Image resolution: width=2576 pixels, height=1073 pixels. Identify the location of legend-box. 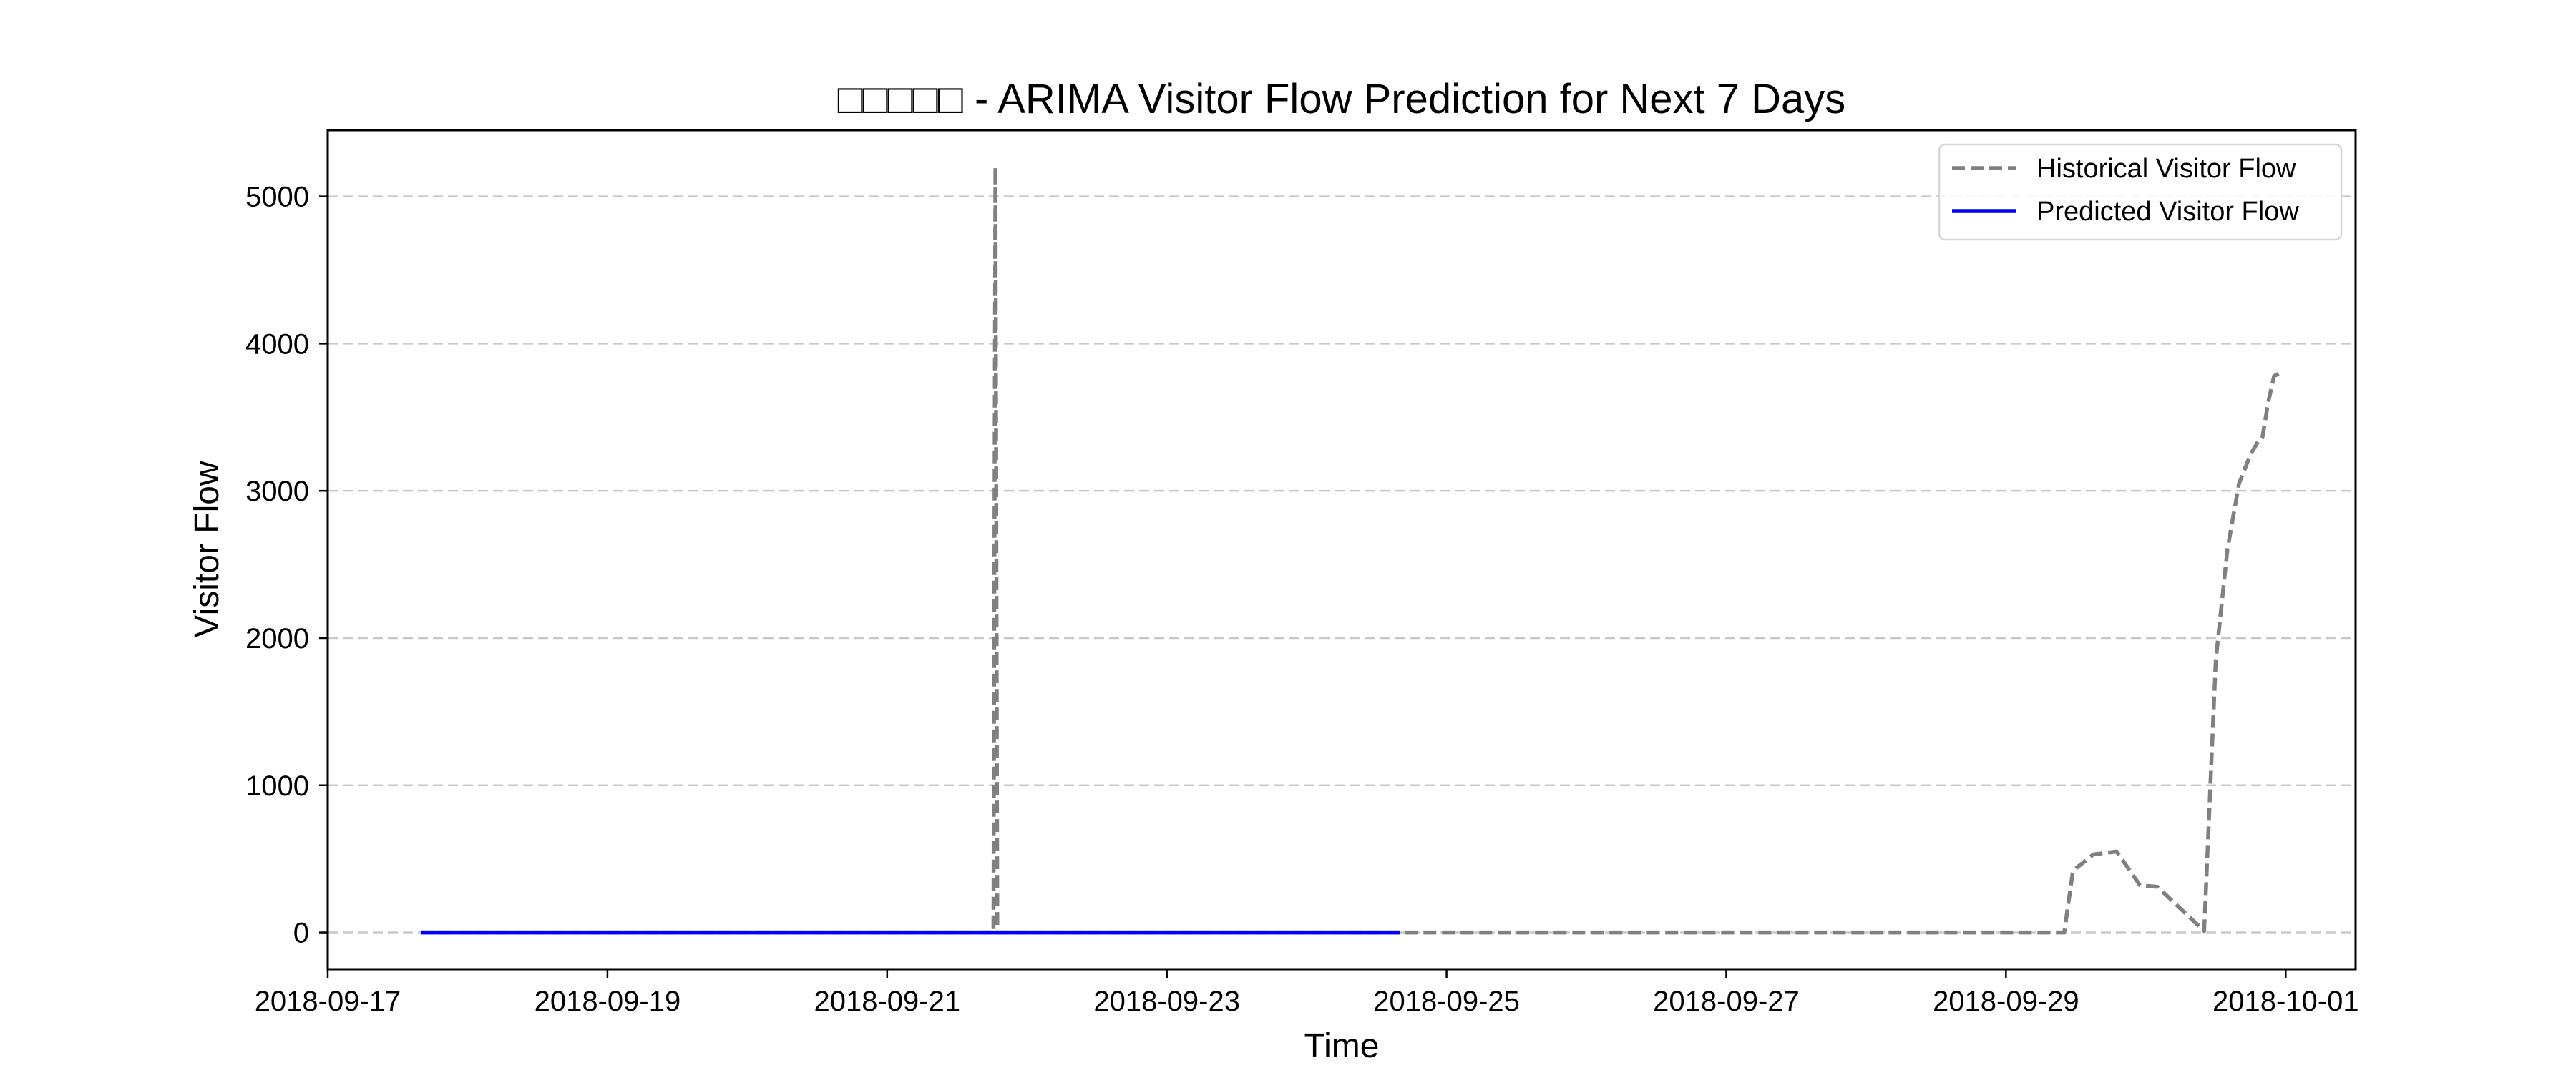
(2140, 192).